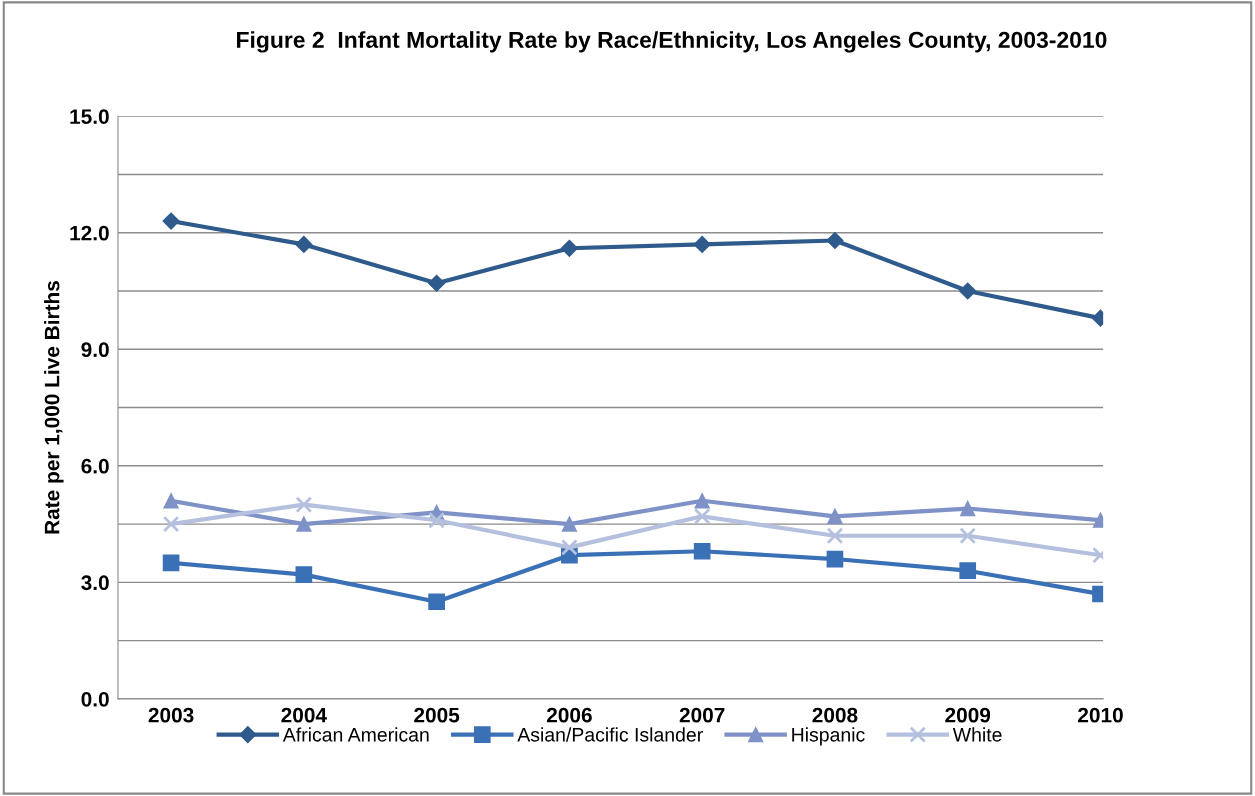 This screenshot has height=796, width=1255. Describe the element at coordinates (95, 466) in the screenshot. I see `y-tick-label: 6.0` at that location.